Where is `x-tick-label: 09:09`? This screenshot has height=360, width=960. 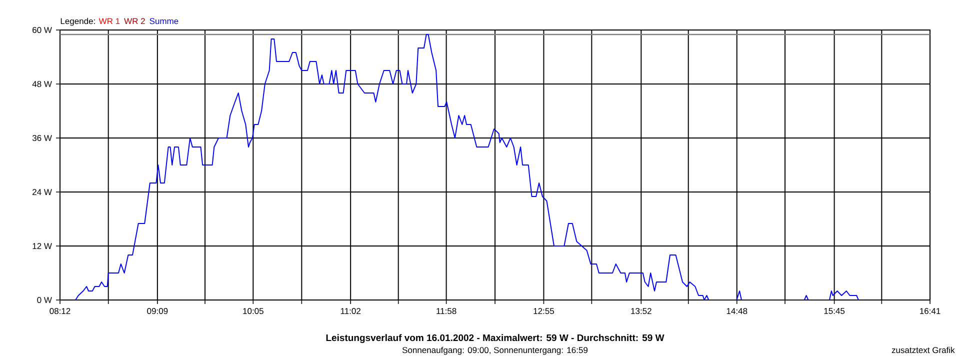
x-tick-label: 09:09 is located at coordinates (157, 311).